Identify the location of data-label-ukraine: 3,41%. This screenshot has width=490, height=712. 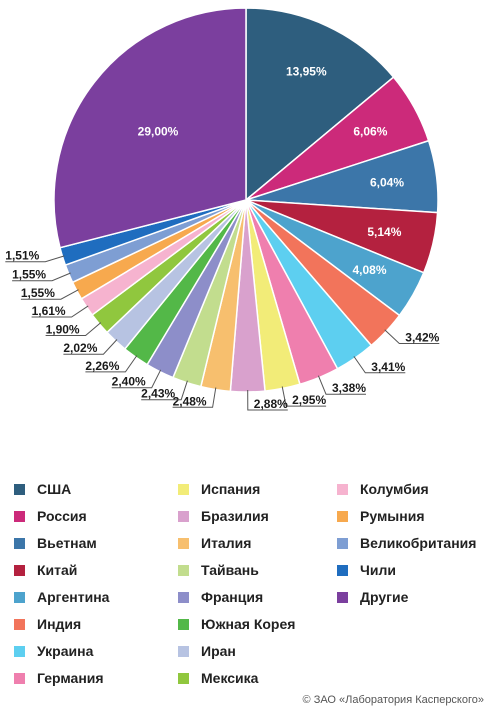
(388, 367).